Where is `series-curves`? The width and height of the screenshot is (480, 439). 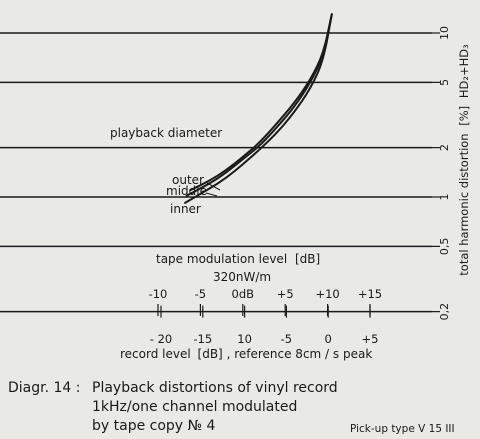 series-curves is located at coordinates (258, 108).